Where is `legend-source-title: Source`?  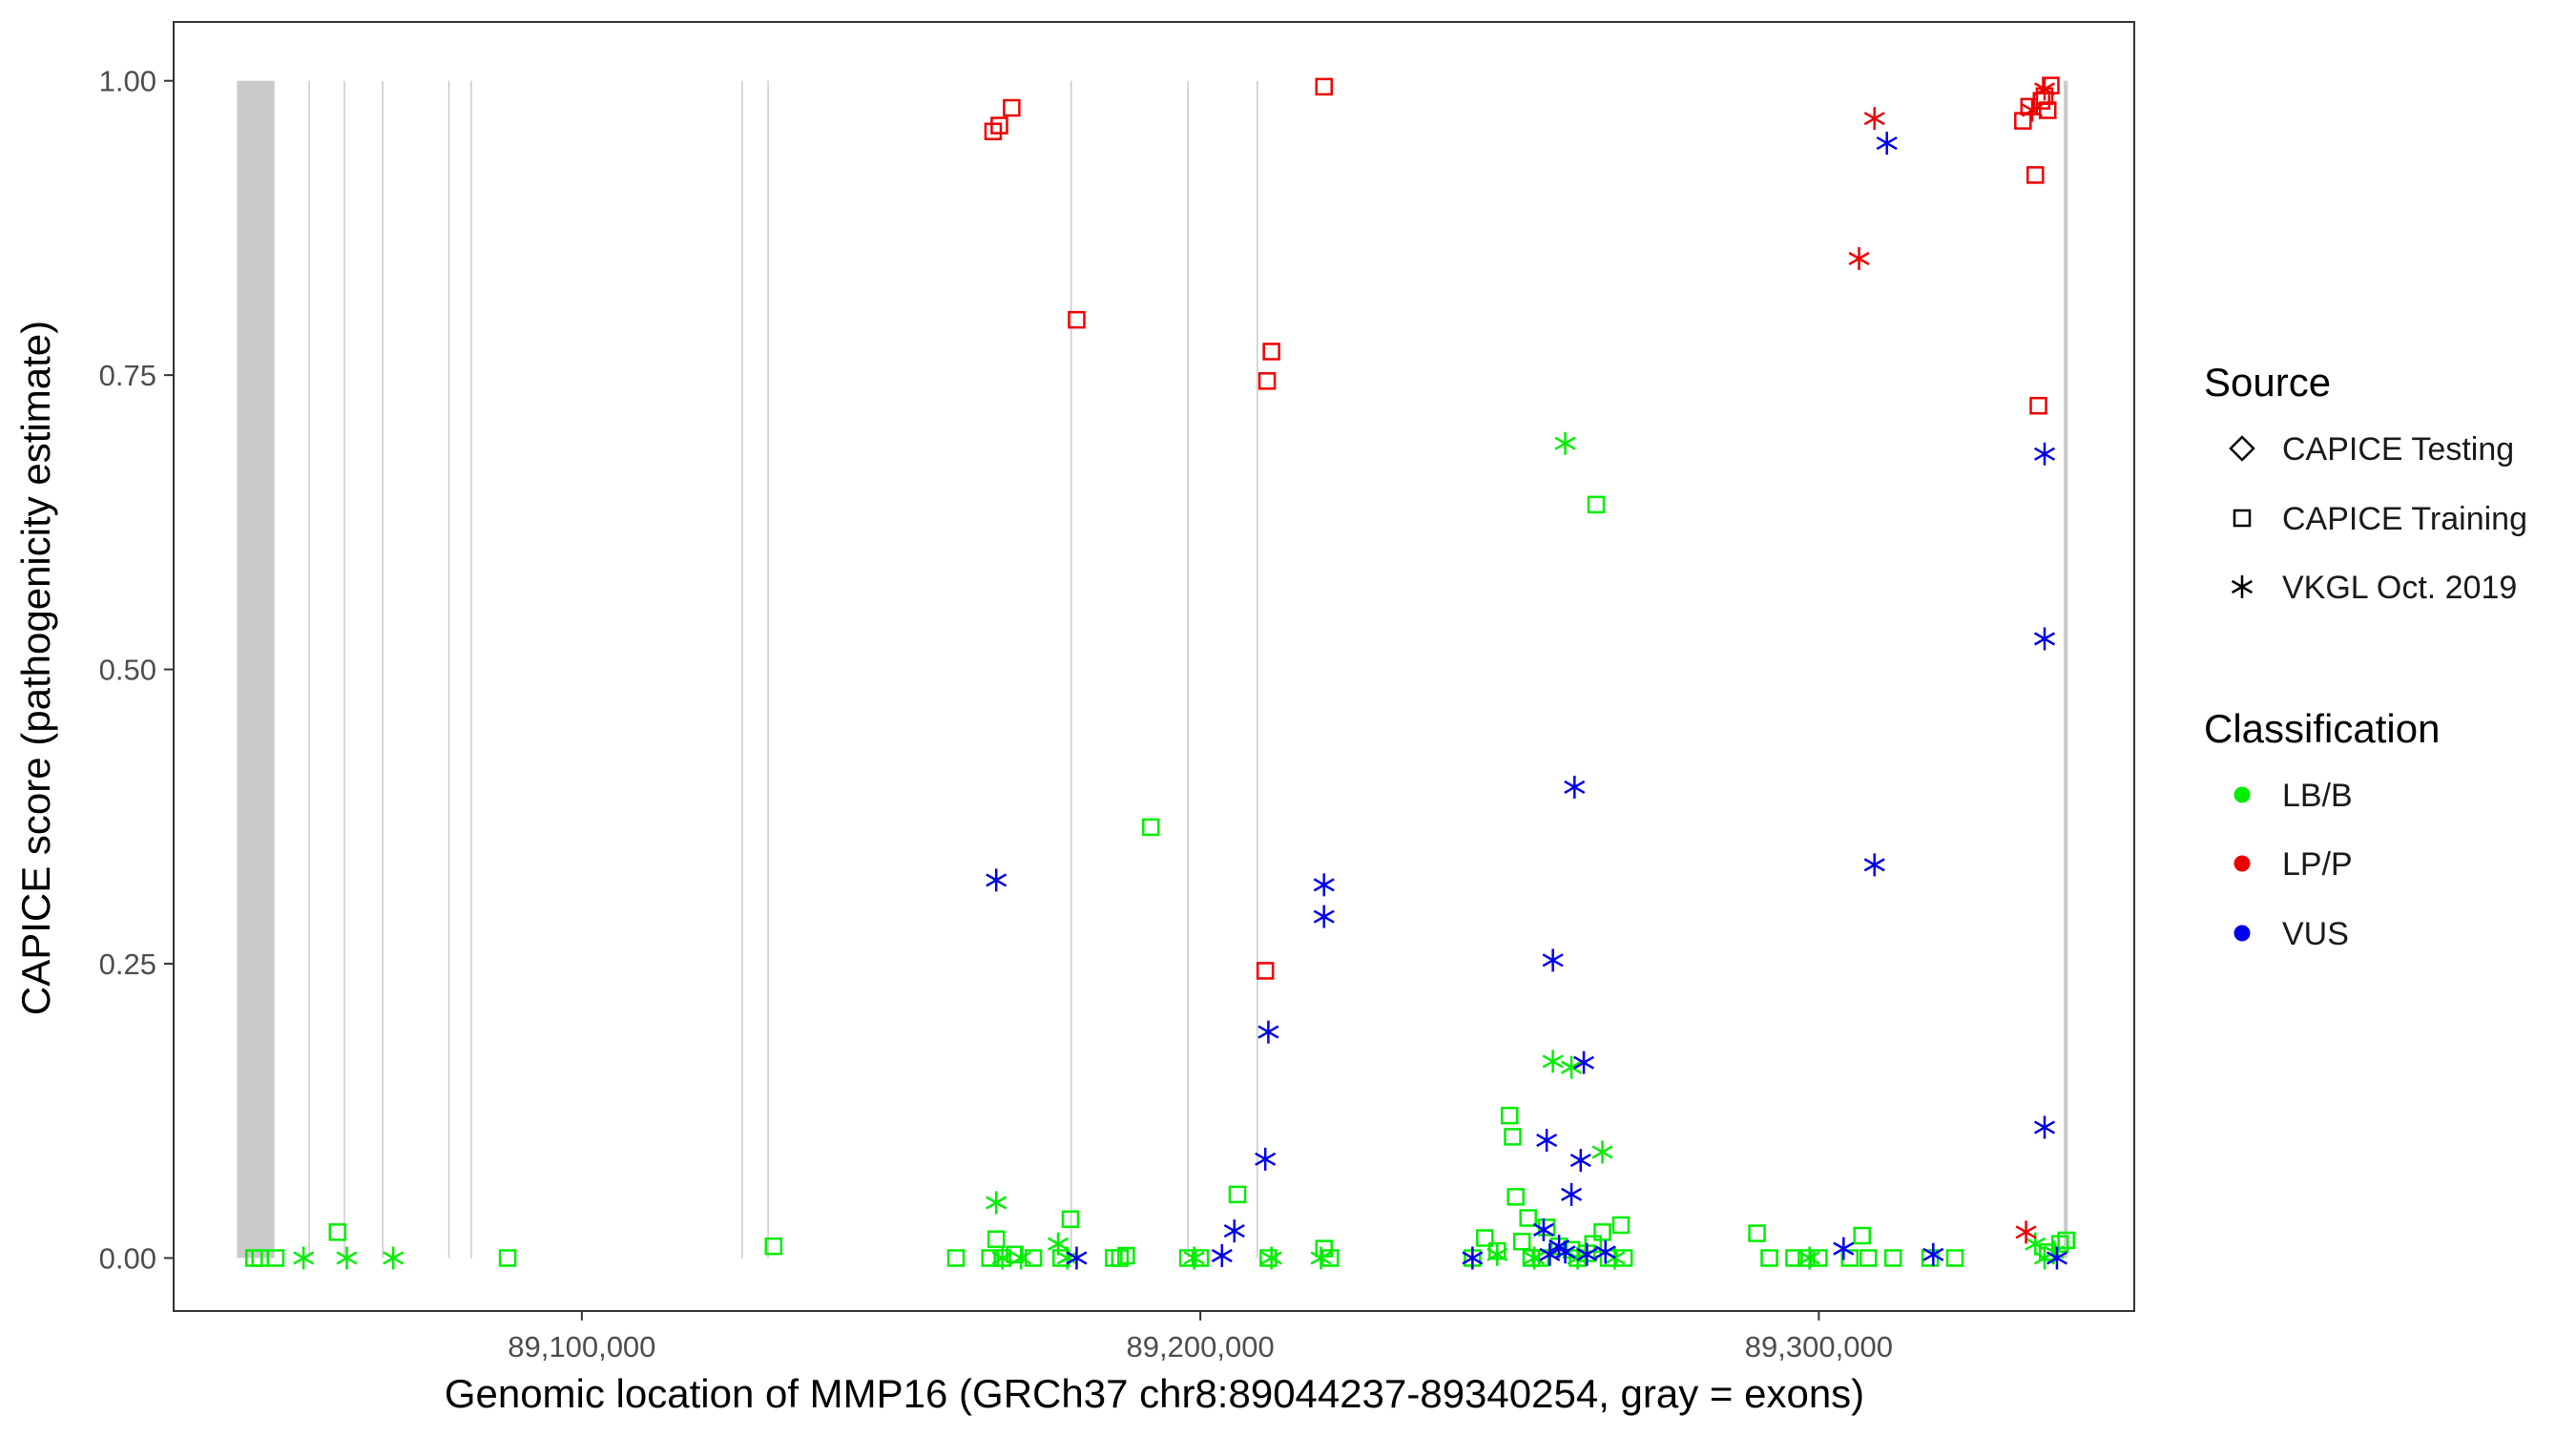
legend-source-title: Source is located at coordinates (2267, 382).